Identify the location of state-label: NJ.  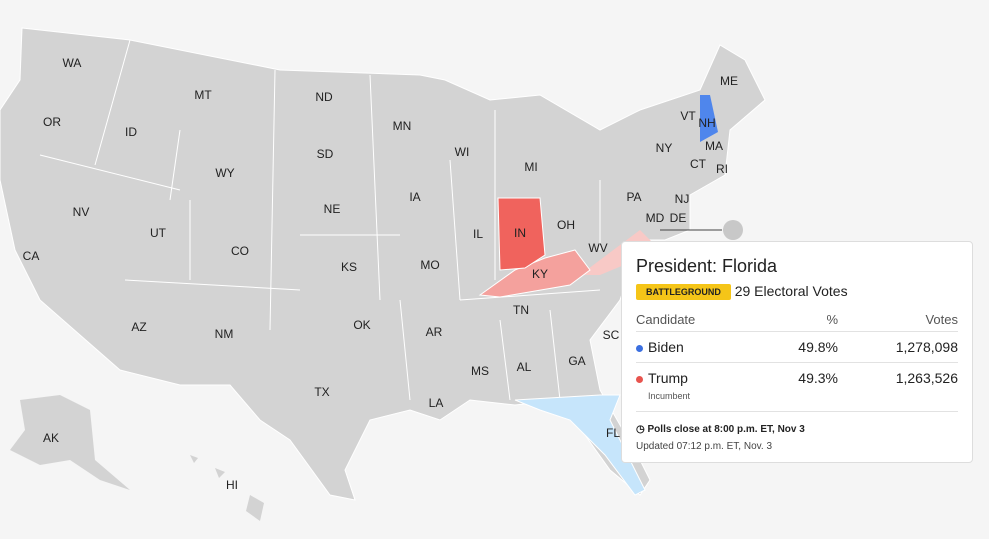
(682, 199).